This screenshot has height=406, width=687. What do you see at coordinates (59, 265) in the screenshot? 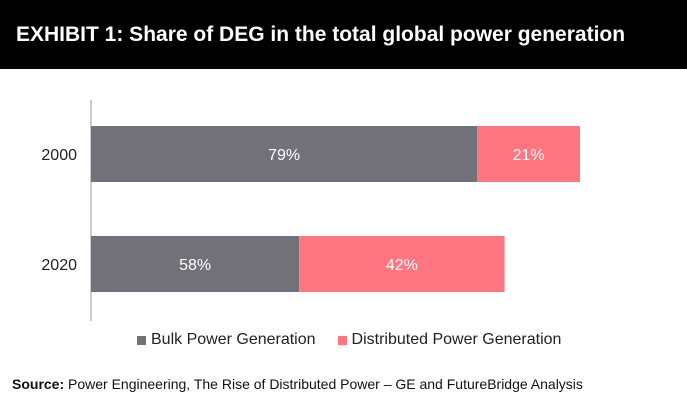
I see `y-tick-label-2020: 2020` at bounding box center [59, 265].